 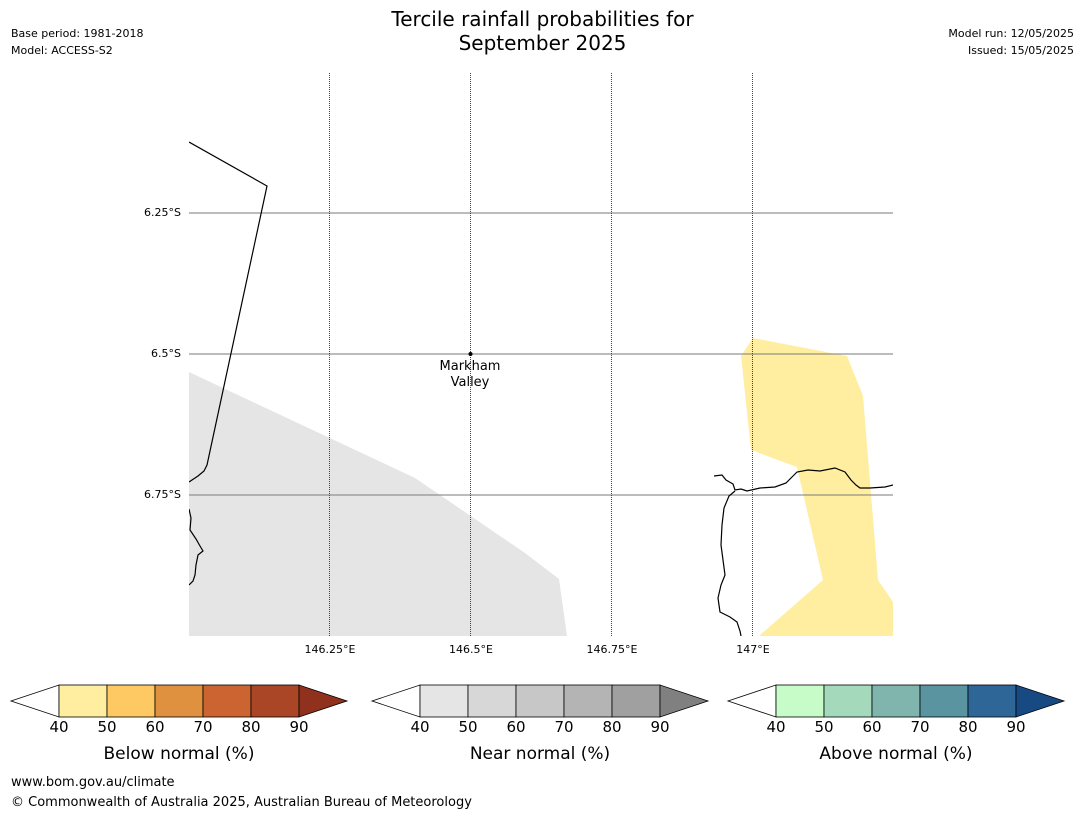 I want to click on lat-label-6-75: 6.75°S, so click(x=162, y=494).